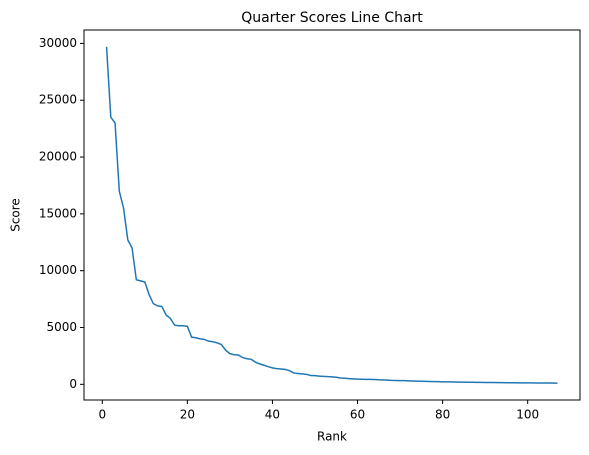 The width and height of the screenshot is (589, 455). Describe the element at coordinates (58, 43) in the screenshot. I see `y-tick-label: 30000` at that location.